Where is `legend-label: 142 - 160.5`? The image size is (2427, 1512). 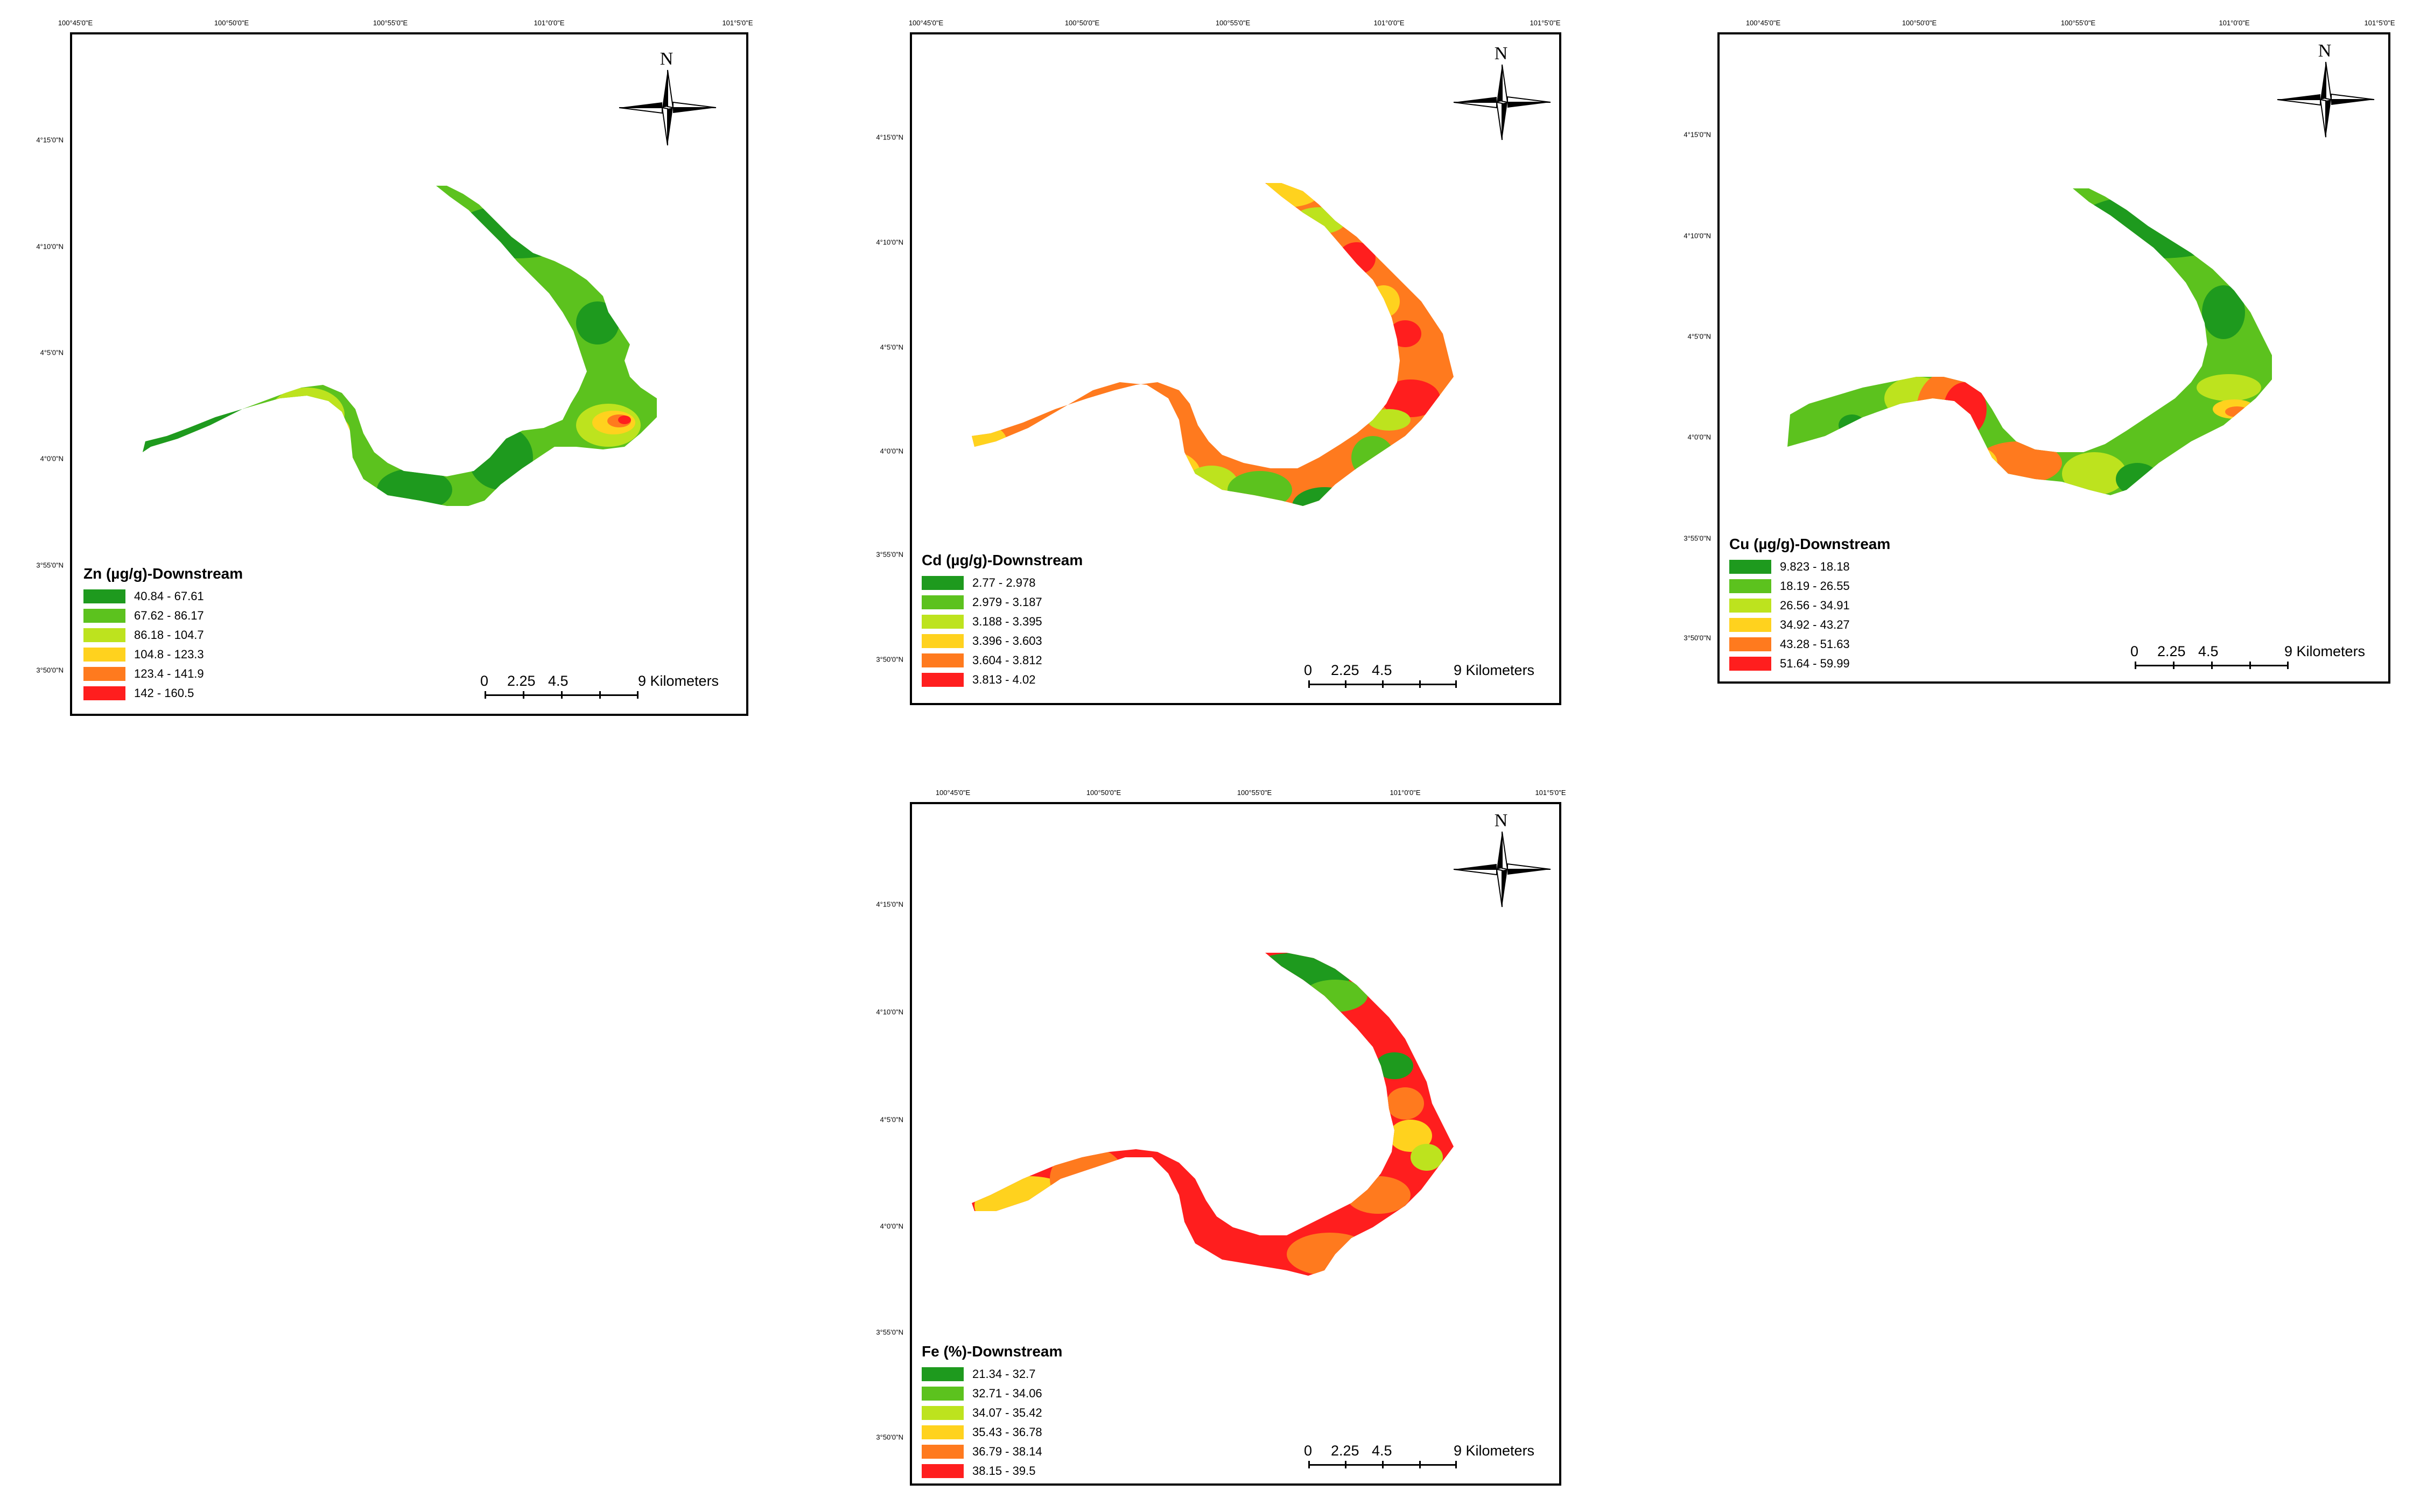
legend-label: 142 - 160.5 is located at coordinates (164, 693).